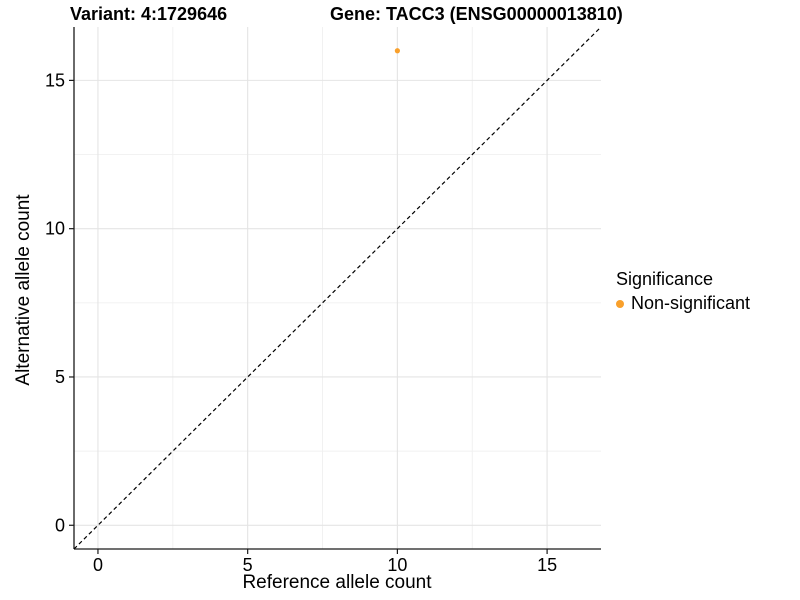 The width and height of the screenshot is (800, 600). Describe the element at coordinates (620, 303) in the screenshot. I see `legend-point-icon` at that location.